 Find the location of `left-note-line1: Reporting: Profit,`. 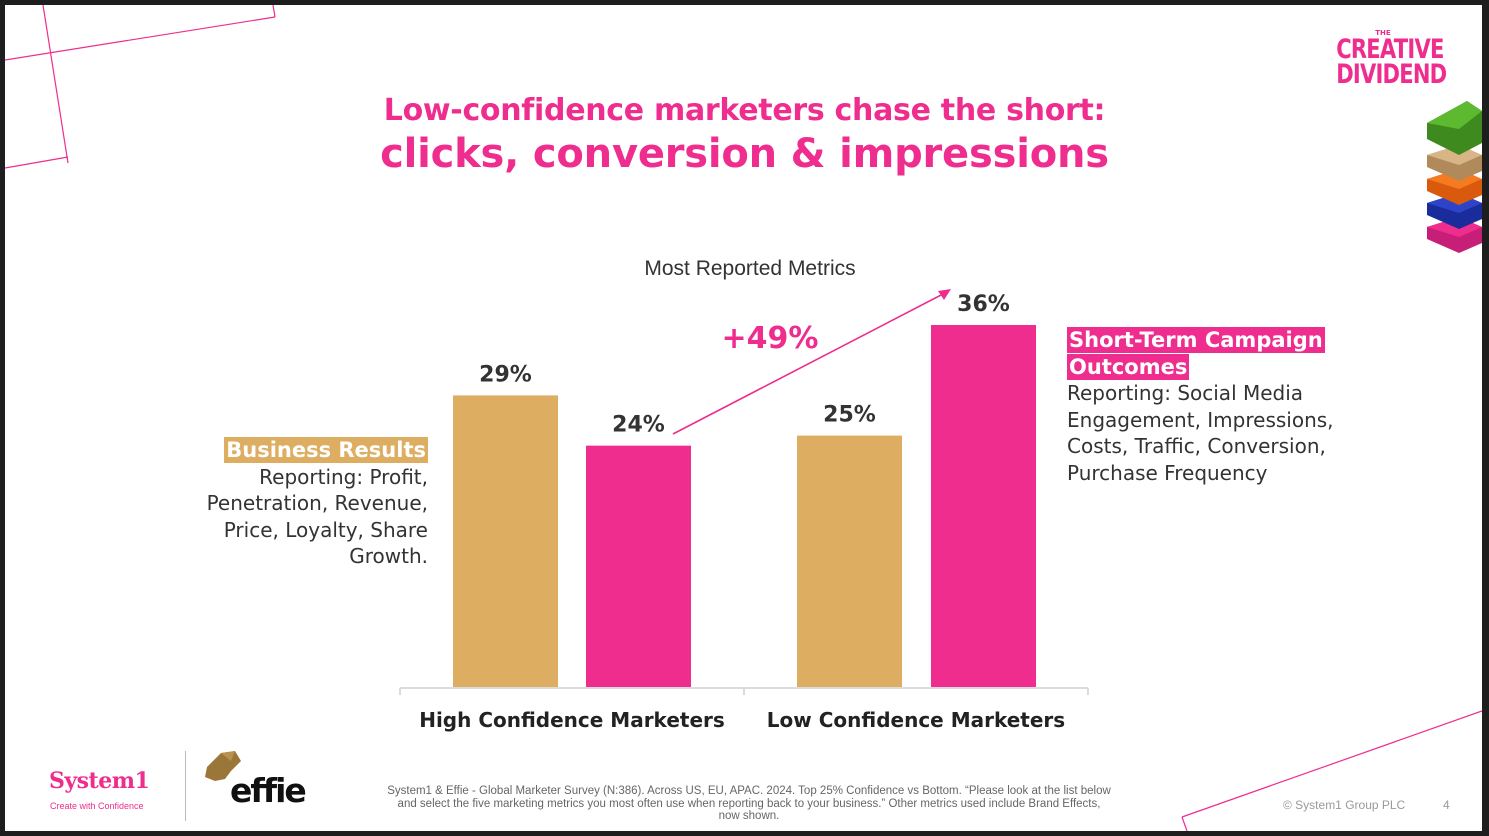

left-note-line1: Reporting: Profit, is located at coordinates (343, 476).